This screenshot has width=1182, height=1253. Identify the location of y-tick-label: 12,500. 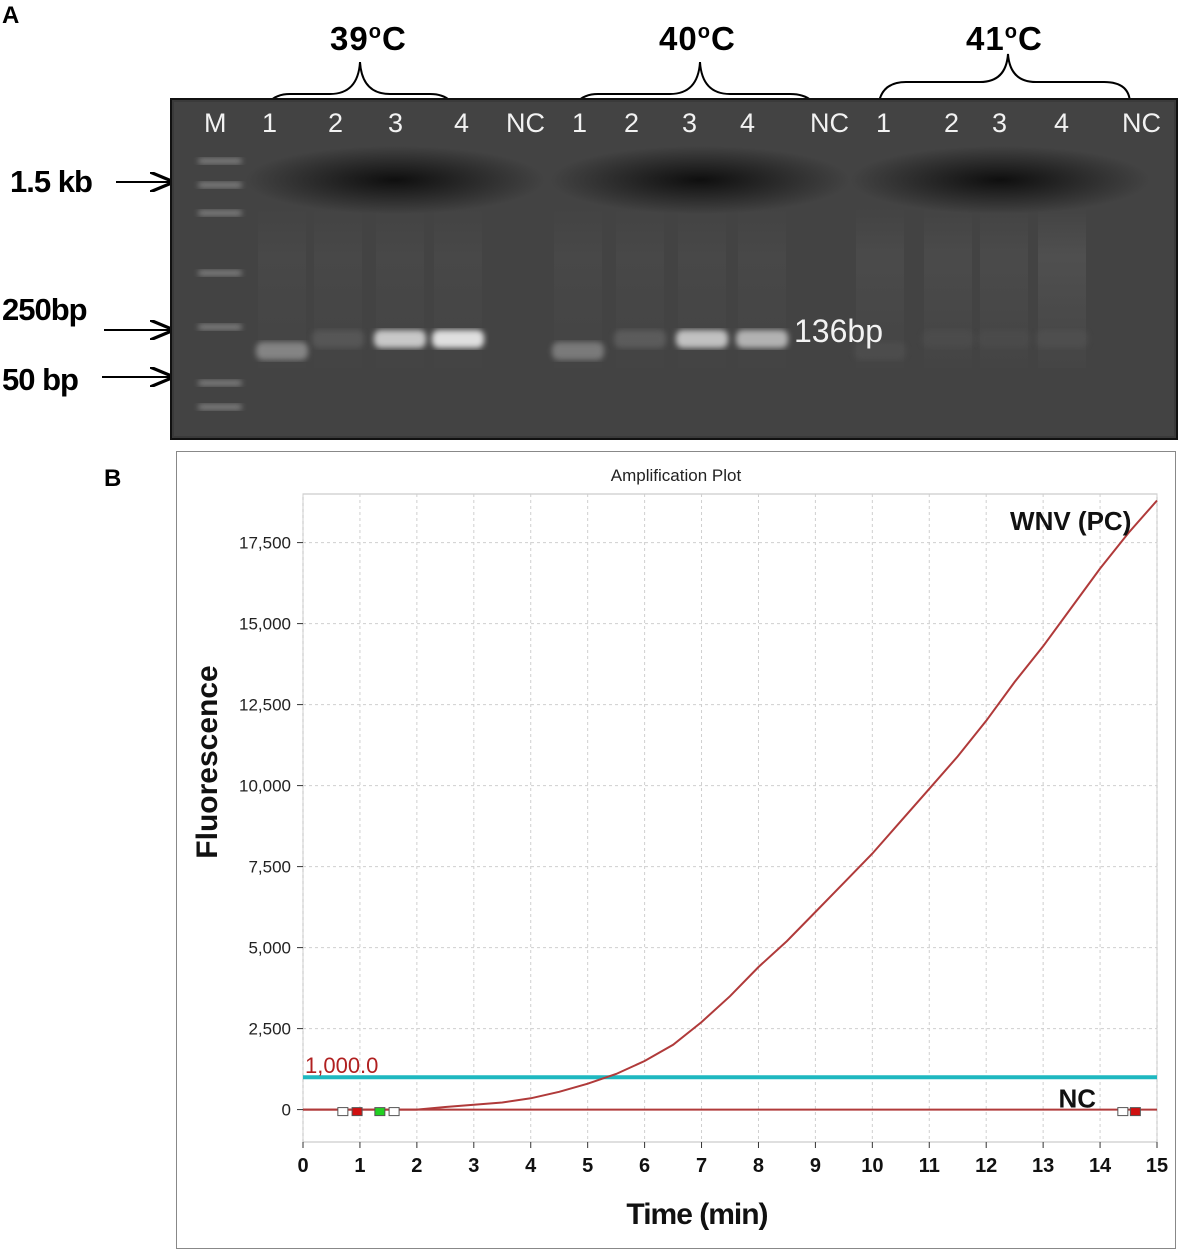
(265, 705).